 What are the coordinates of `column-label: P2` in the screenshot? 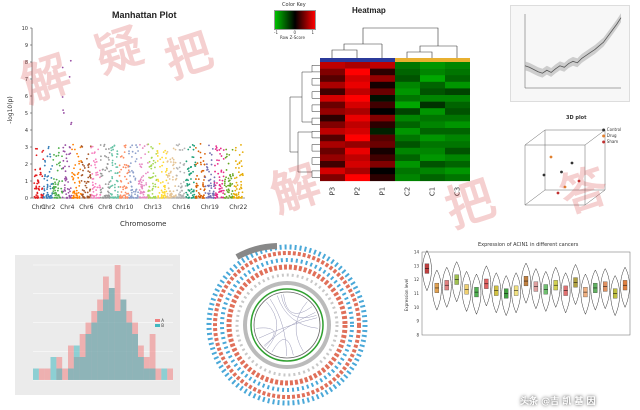 It's located at (358, 191).